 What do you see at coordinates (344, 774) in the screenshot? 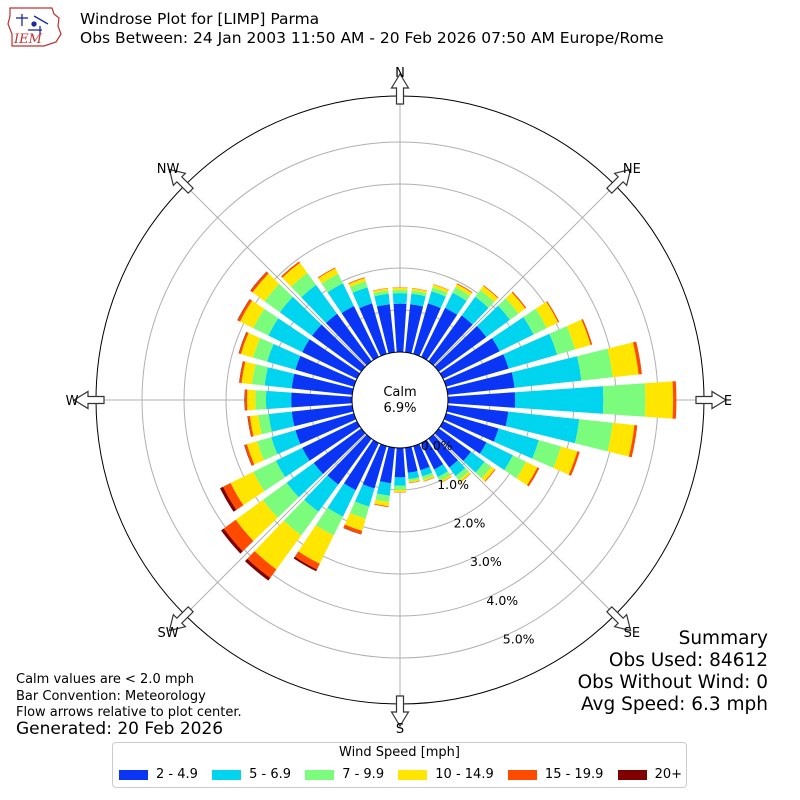
I see `legend-item: 7 - 9.9` at bounding box center [344, 774].